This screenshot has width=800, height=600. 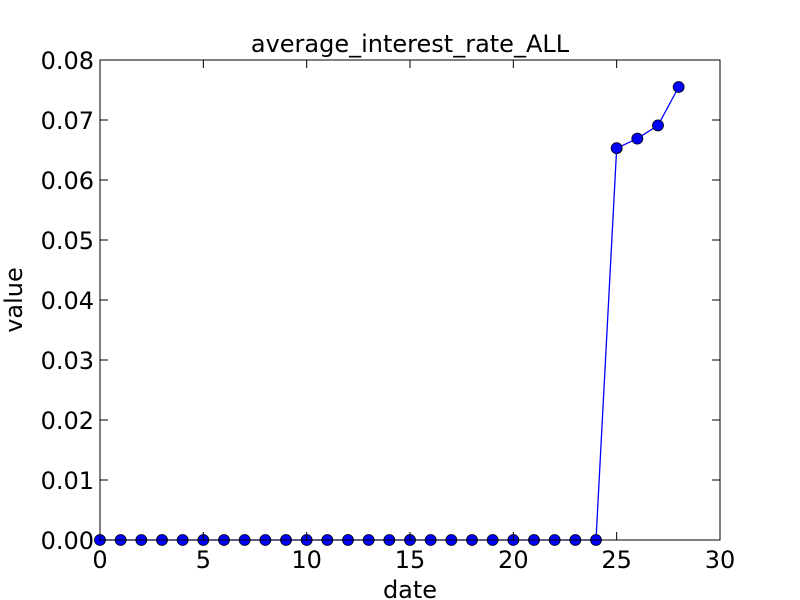 I want to click on y-tick-label: 0.06, so click(x=67, y=181).